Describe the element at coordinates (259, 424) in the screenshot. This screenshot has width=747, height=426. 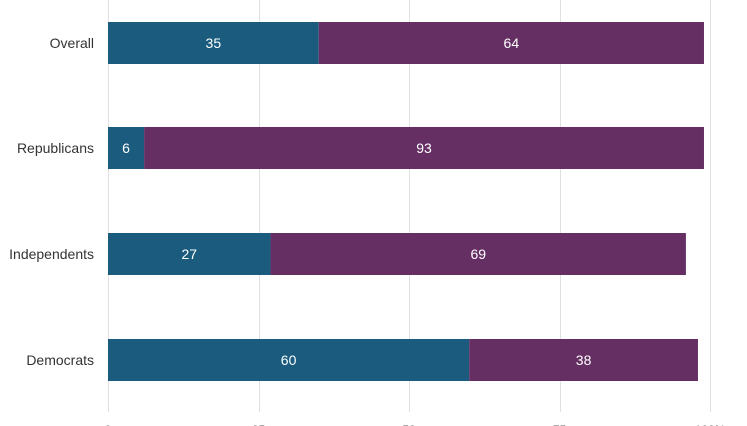
I see `x-tick-label-25: 25` at that location.